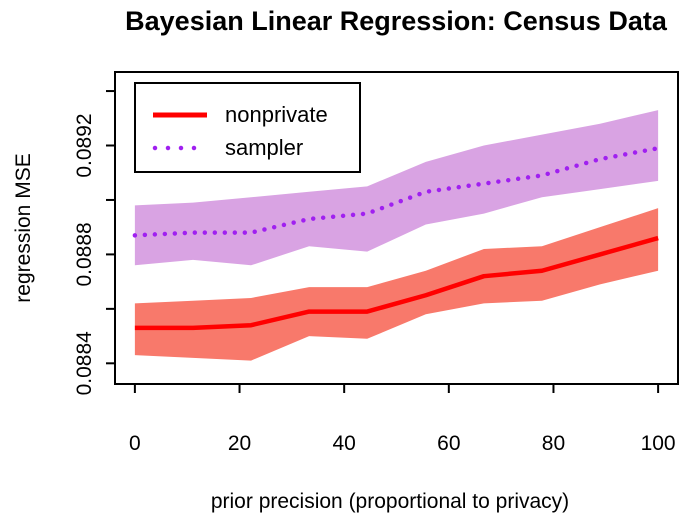 The height and width of the screenshot is (517, 689). Describe the element at coordinates (396, 21) in the screenshot. I see `chart-title: Bayesian Linear Regression: Census Data` at that location.